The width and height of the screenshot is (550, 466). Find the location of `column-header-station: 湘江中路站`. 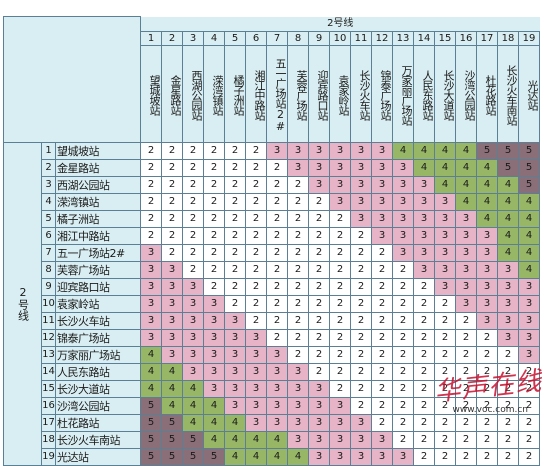

column-header-station: 湘江中路站 is located at coordinates (256, 93).